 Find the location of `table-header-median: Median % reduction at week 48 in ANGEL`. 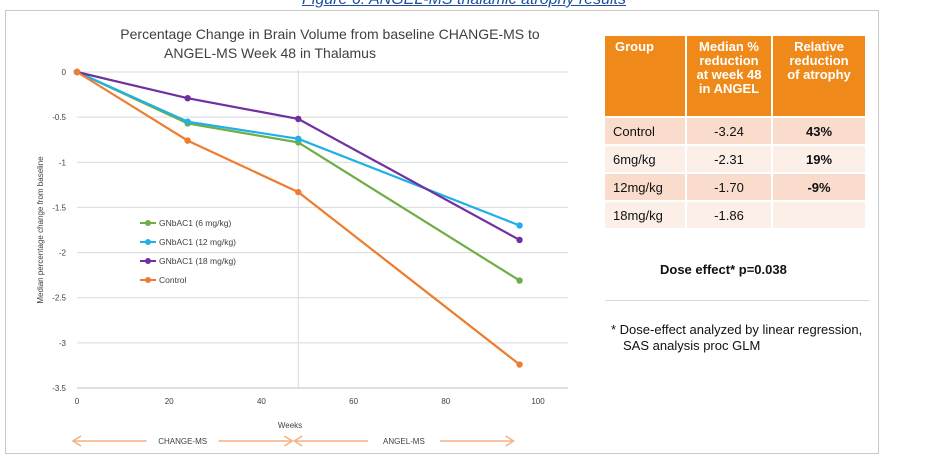

table-header-median: Median % reduction at week 48 in ANGEL is located at coordinates (729, 76).